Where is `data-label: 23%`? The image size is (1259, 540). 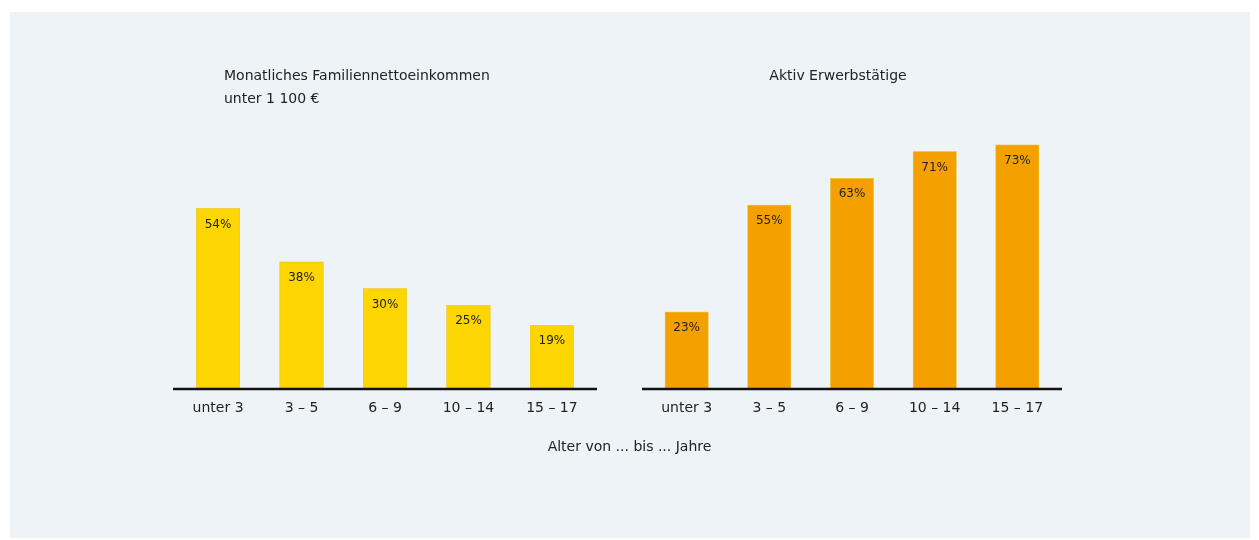
data-label: 23% is located at coordinates (686, 327).